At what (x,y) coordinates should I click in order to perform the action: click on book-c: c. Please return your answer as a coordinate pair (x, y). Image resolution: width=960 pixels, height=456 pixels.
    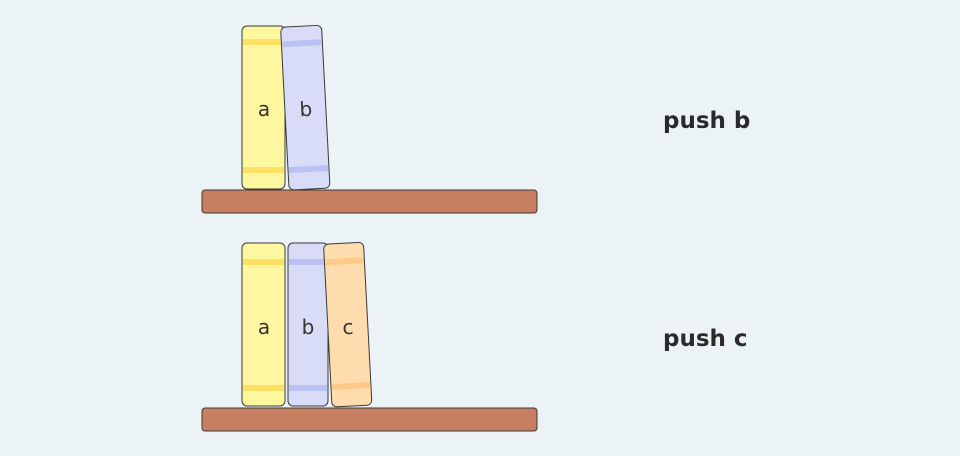
    Looking at the image, I should click on (348, 324).